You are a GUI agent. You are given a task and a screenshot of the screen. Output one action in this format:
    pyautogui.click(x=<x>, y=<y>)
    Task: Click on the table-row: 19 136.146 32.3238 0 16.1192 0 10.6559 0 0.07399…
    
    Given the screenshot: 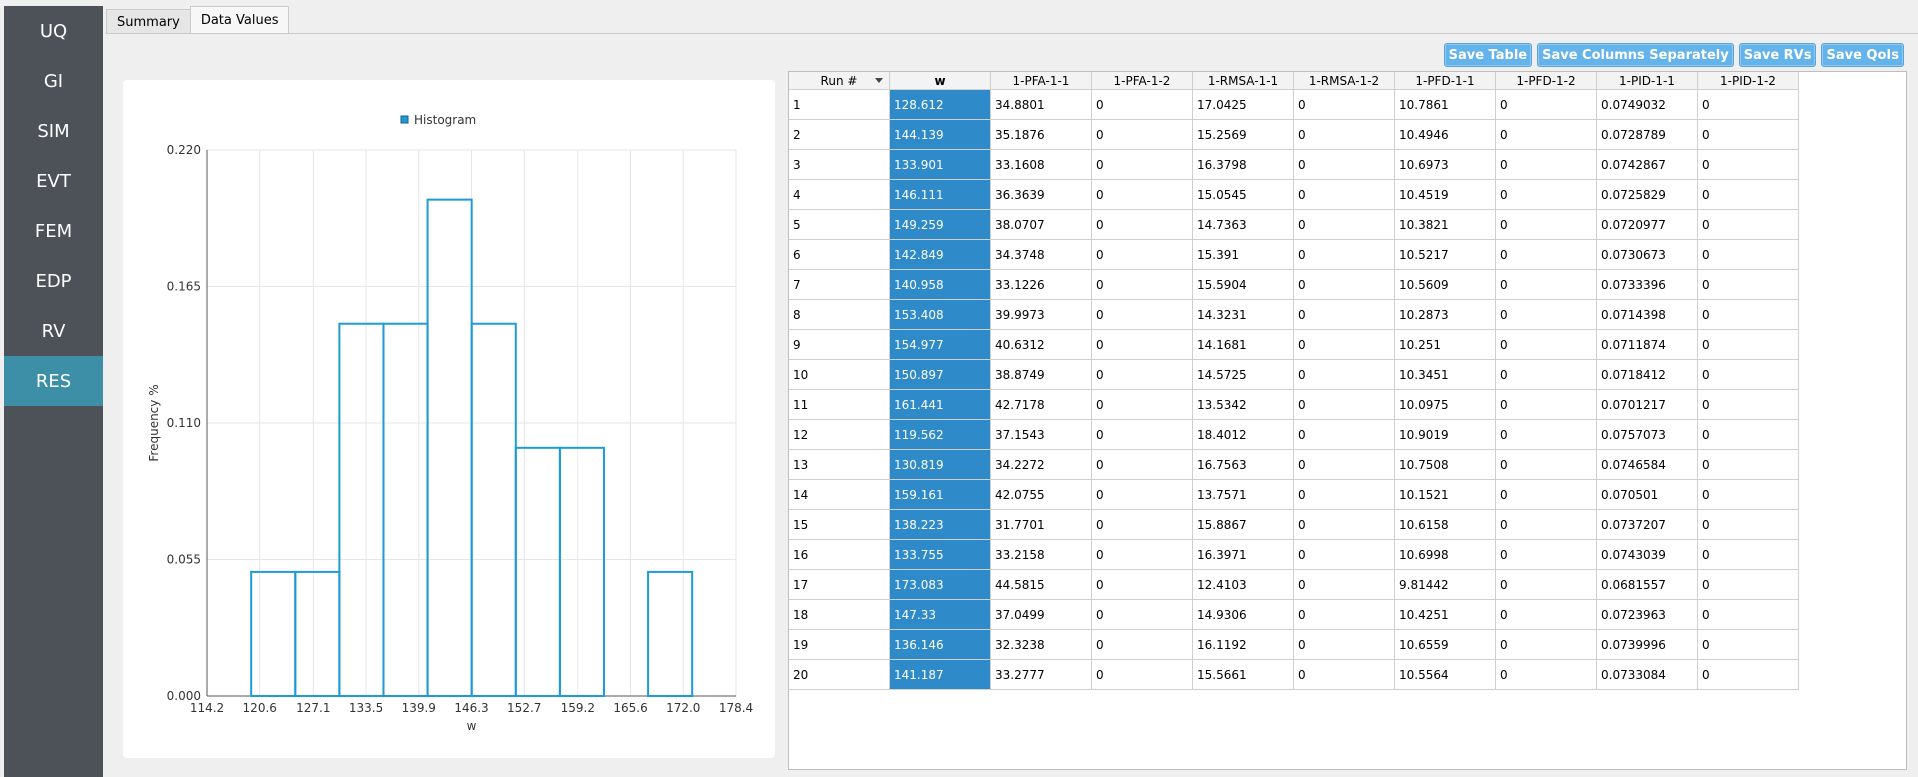 What is the action you would take?
    pyautogui.click(x=1294, y=644)
    